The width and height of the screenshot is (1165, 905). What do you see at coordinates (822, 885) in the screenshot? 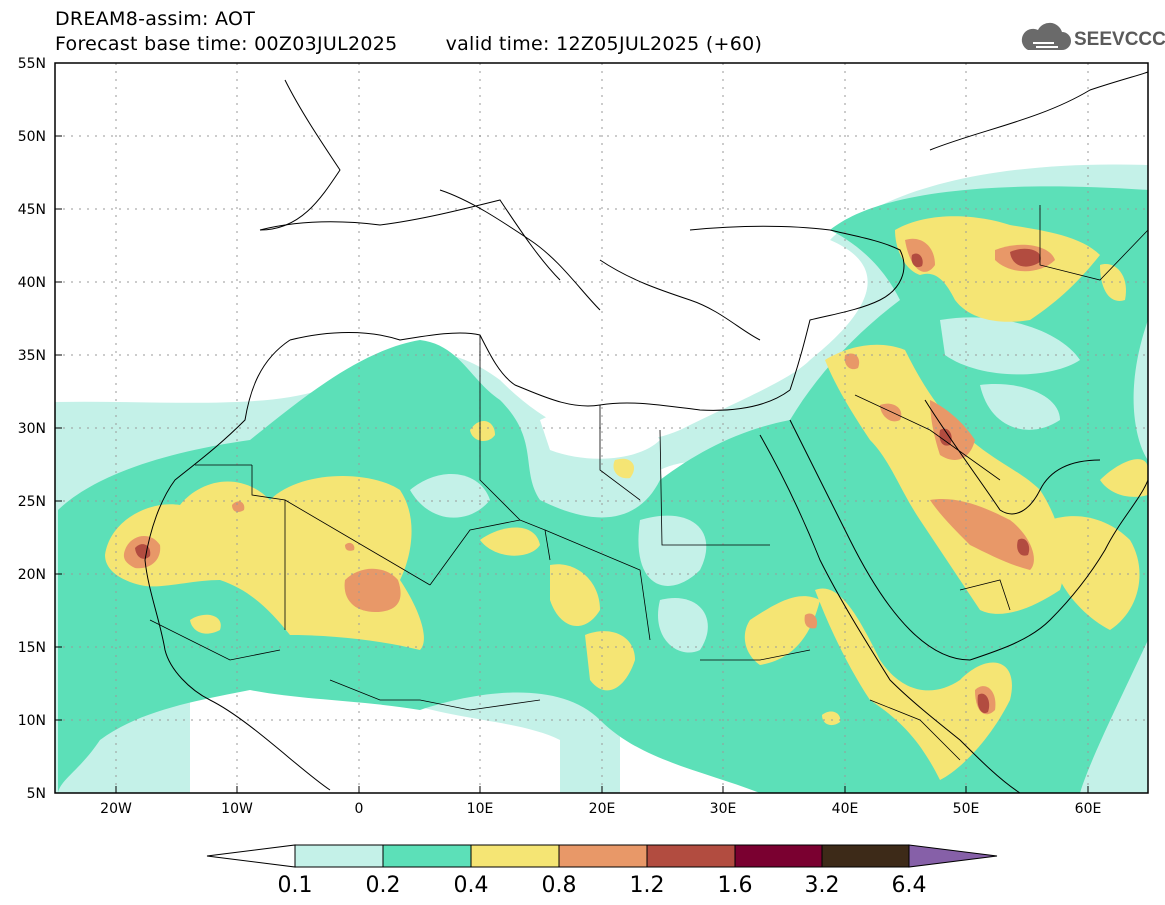
I see `colorbar-label: 3.2` at bounding box center [822, 885].